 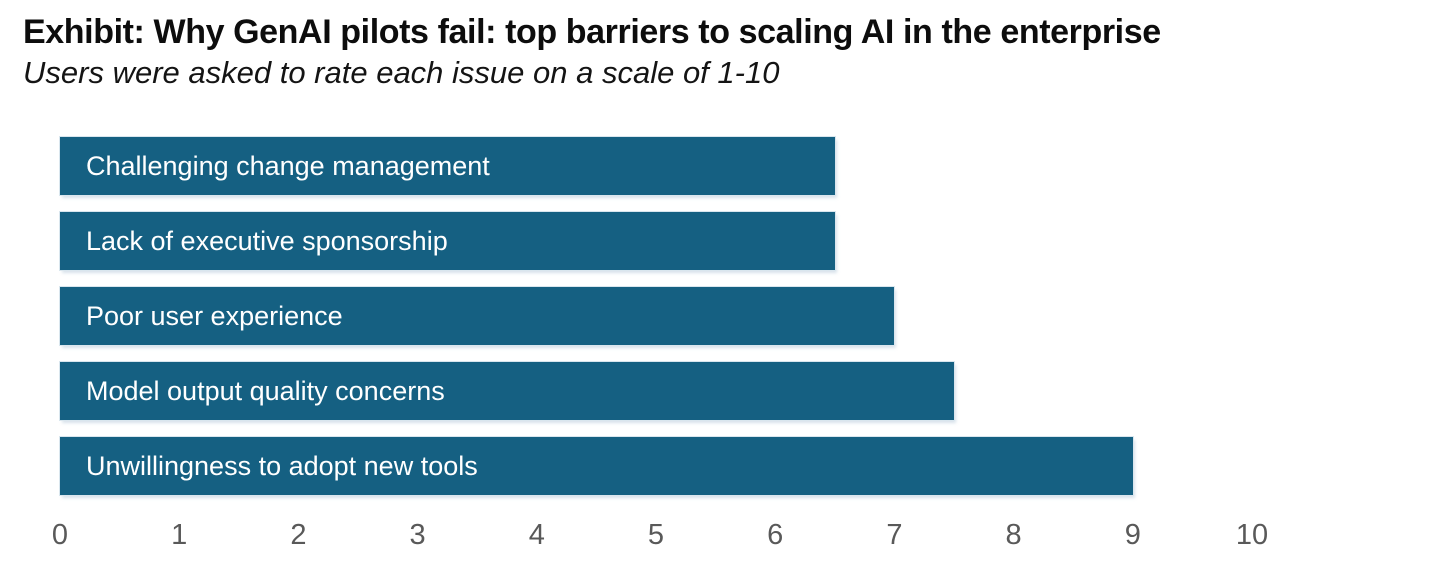 I want to click on x-axis: 0 1 2 3 4 5 6 7 8 9 10, so click(x=660, y=536).